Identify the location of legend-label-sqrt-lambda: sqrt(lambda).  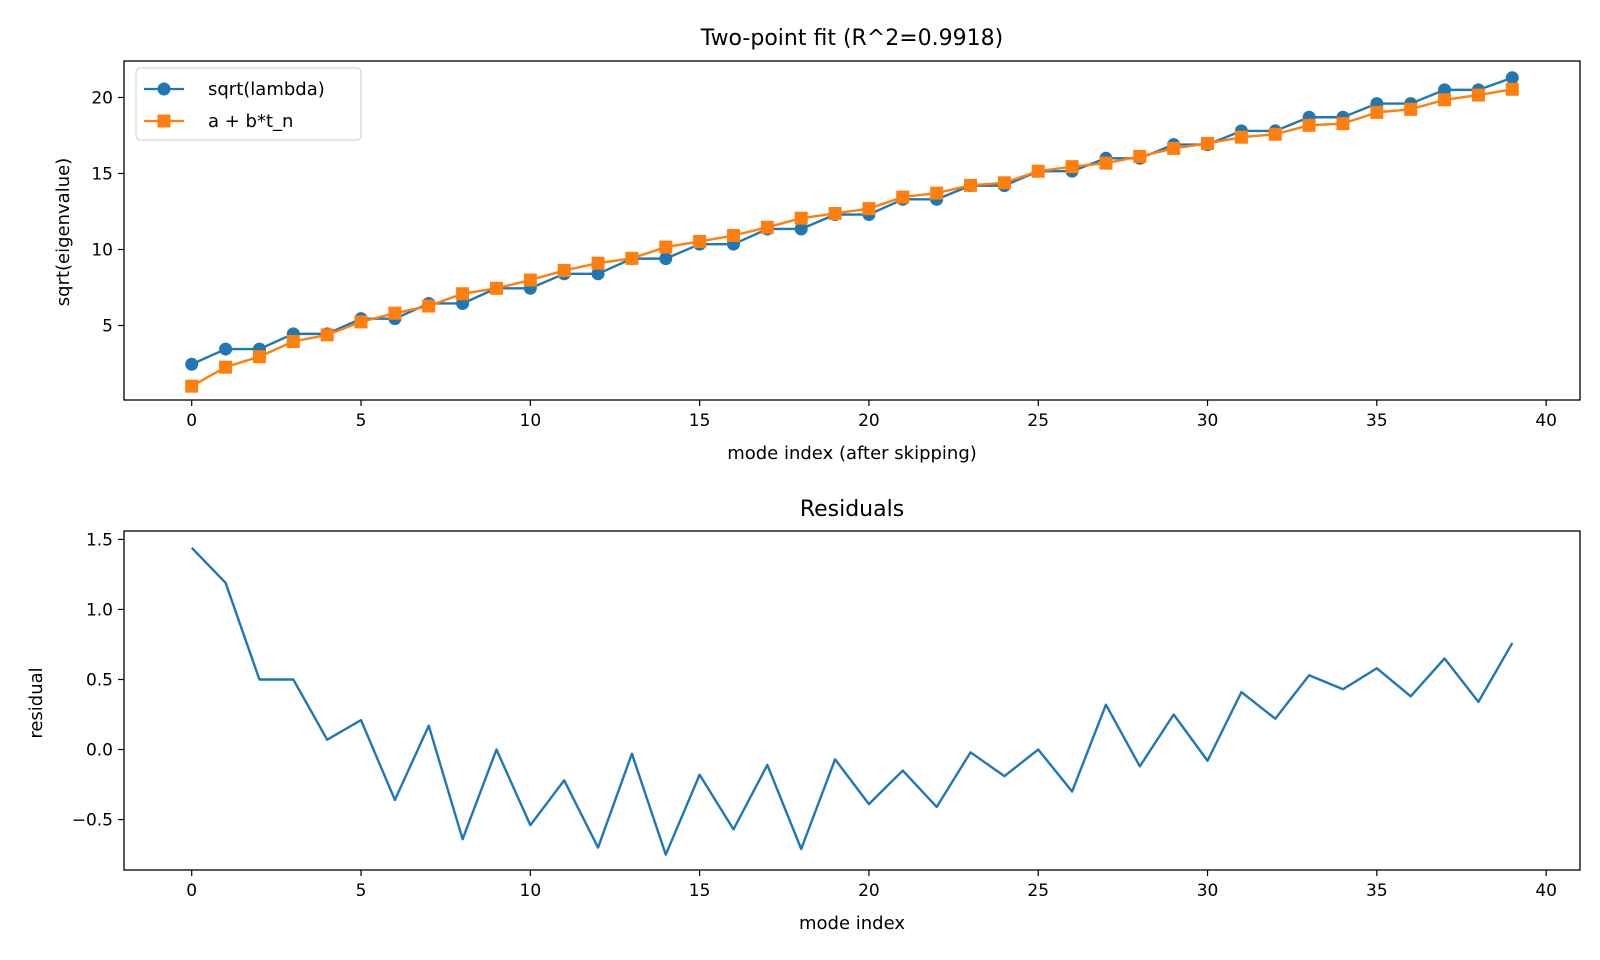
(266, 89).